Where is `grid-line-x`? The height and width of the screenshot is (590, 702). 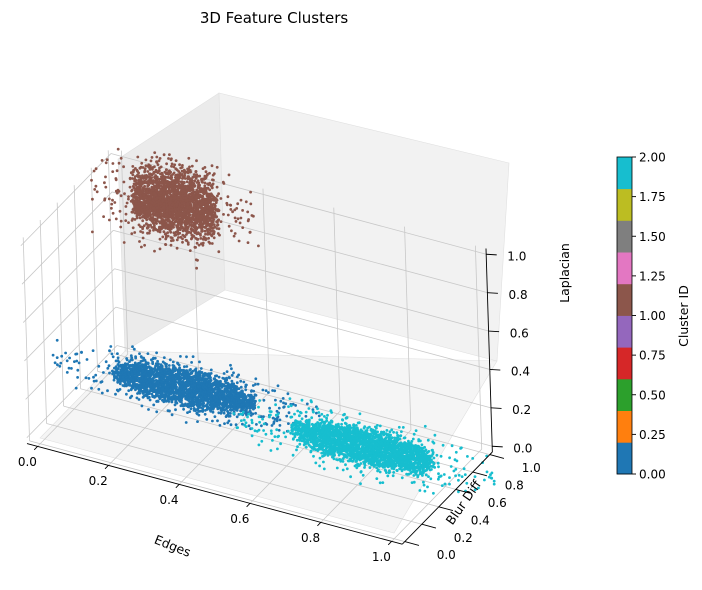 grid-line-x is located at coordinates (124, 252).